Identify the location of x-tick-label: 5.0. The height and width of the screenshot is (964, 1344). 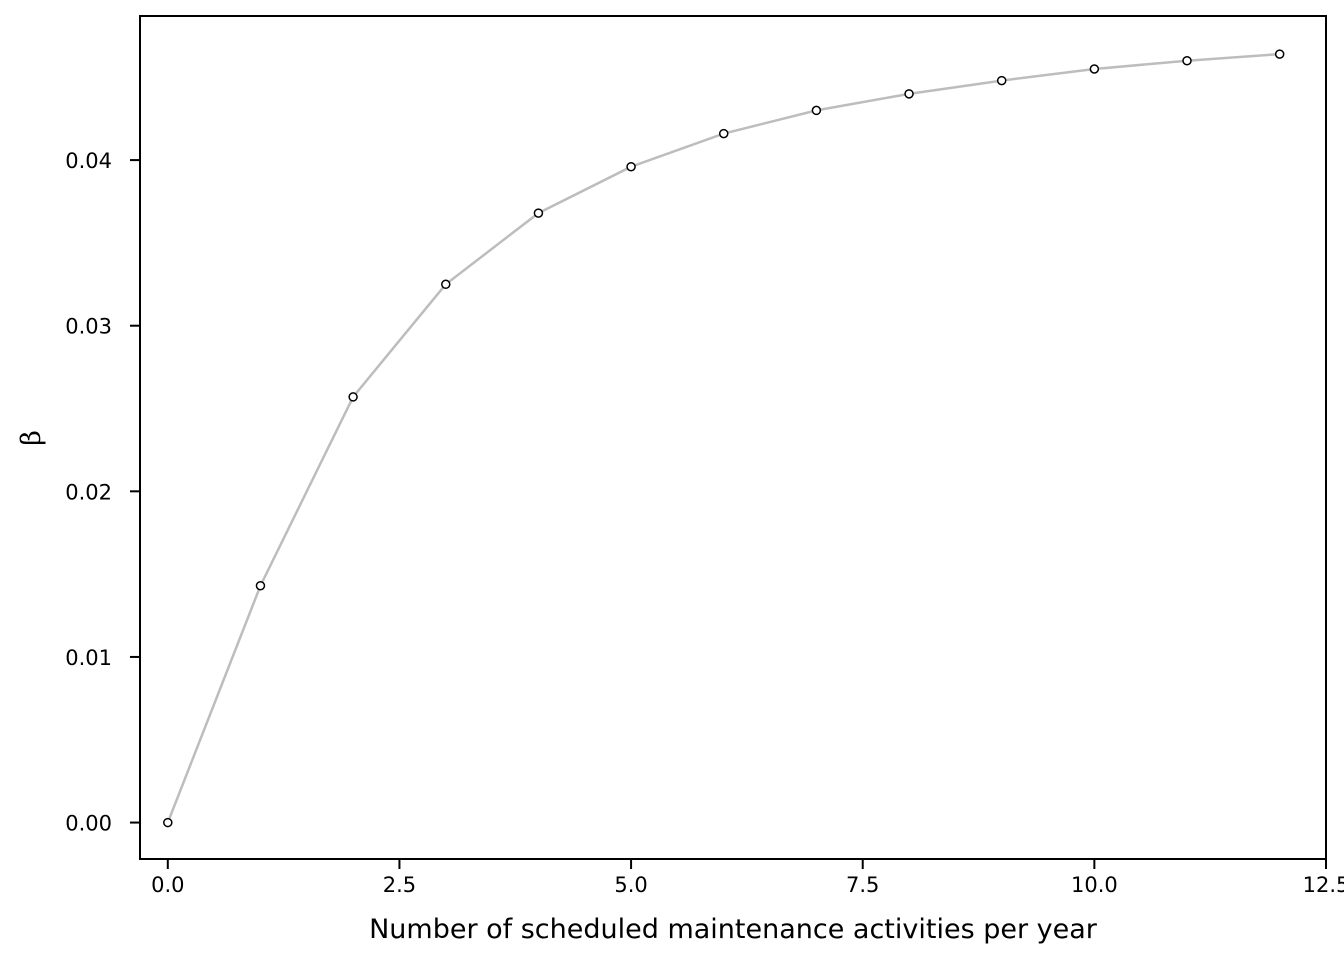
(630, 885).